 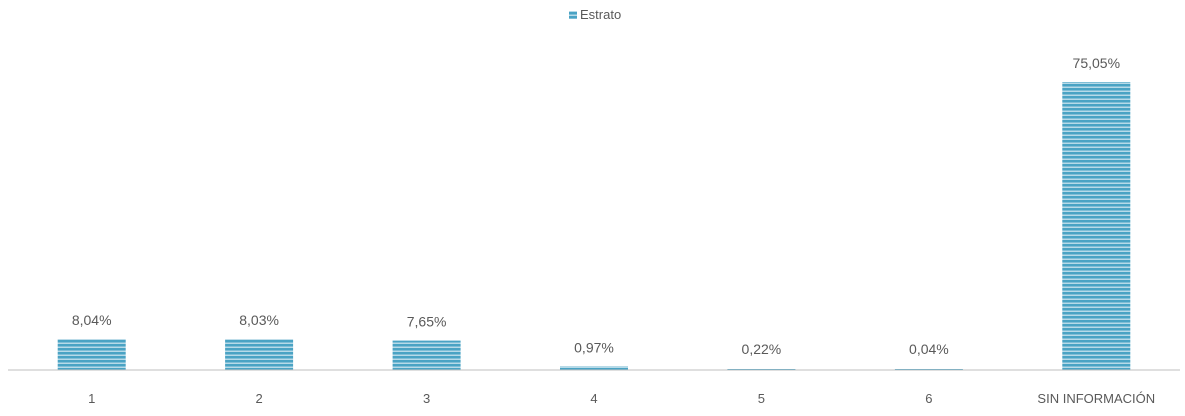 I want to click on x-tick-label-6: 6, so click(x=928, y=398).